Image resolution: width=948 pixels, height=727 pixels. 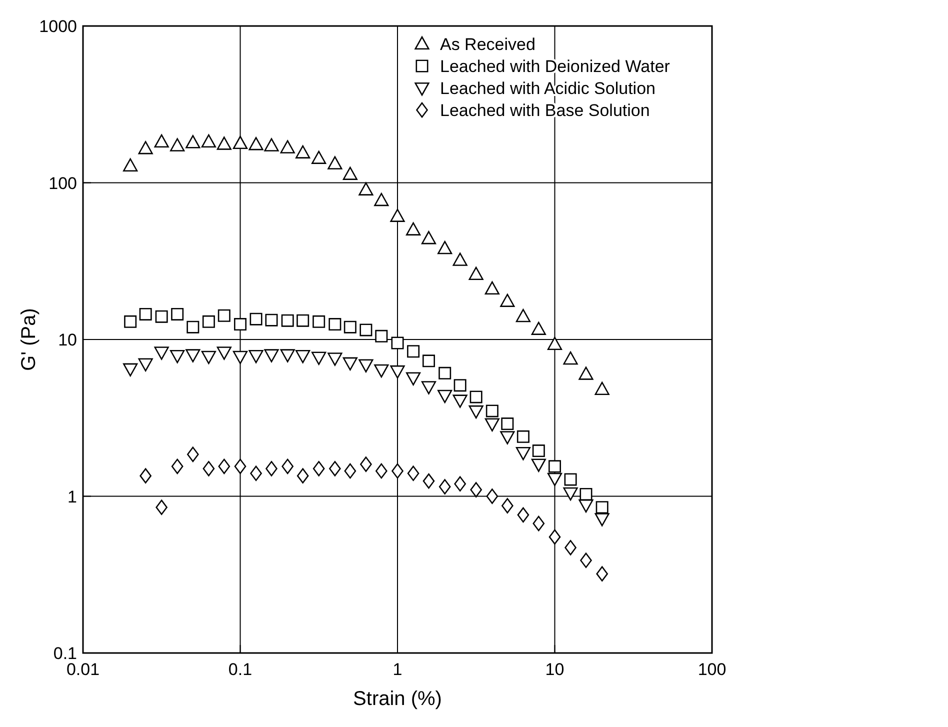 What do you see at coordinates (62, 183) in the screenshot?
I see `y-tick-label: 100` at bounding box center [62, 183].